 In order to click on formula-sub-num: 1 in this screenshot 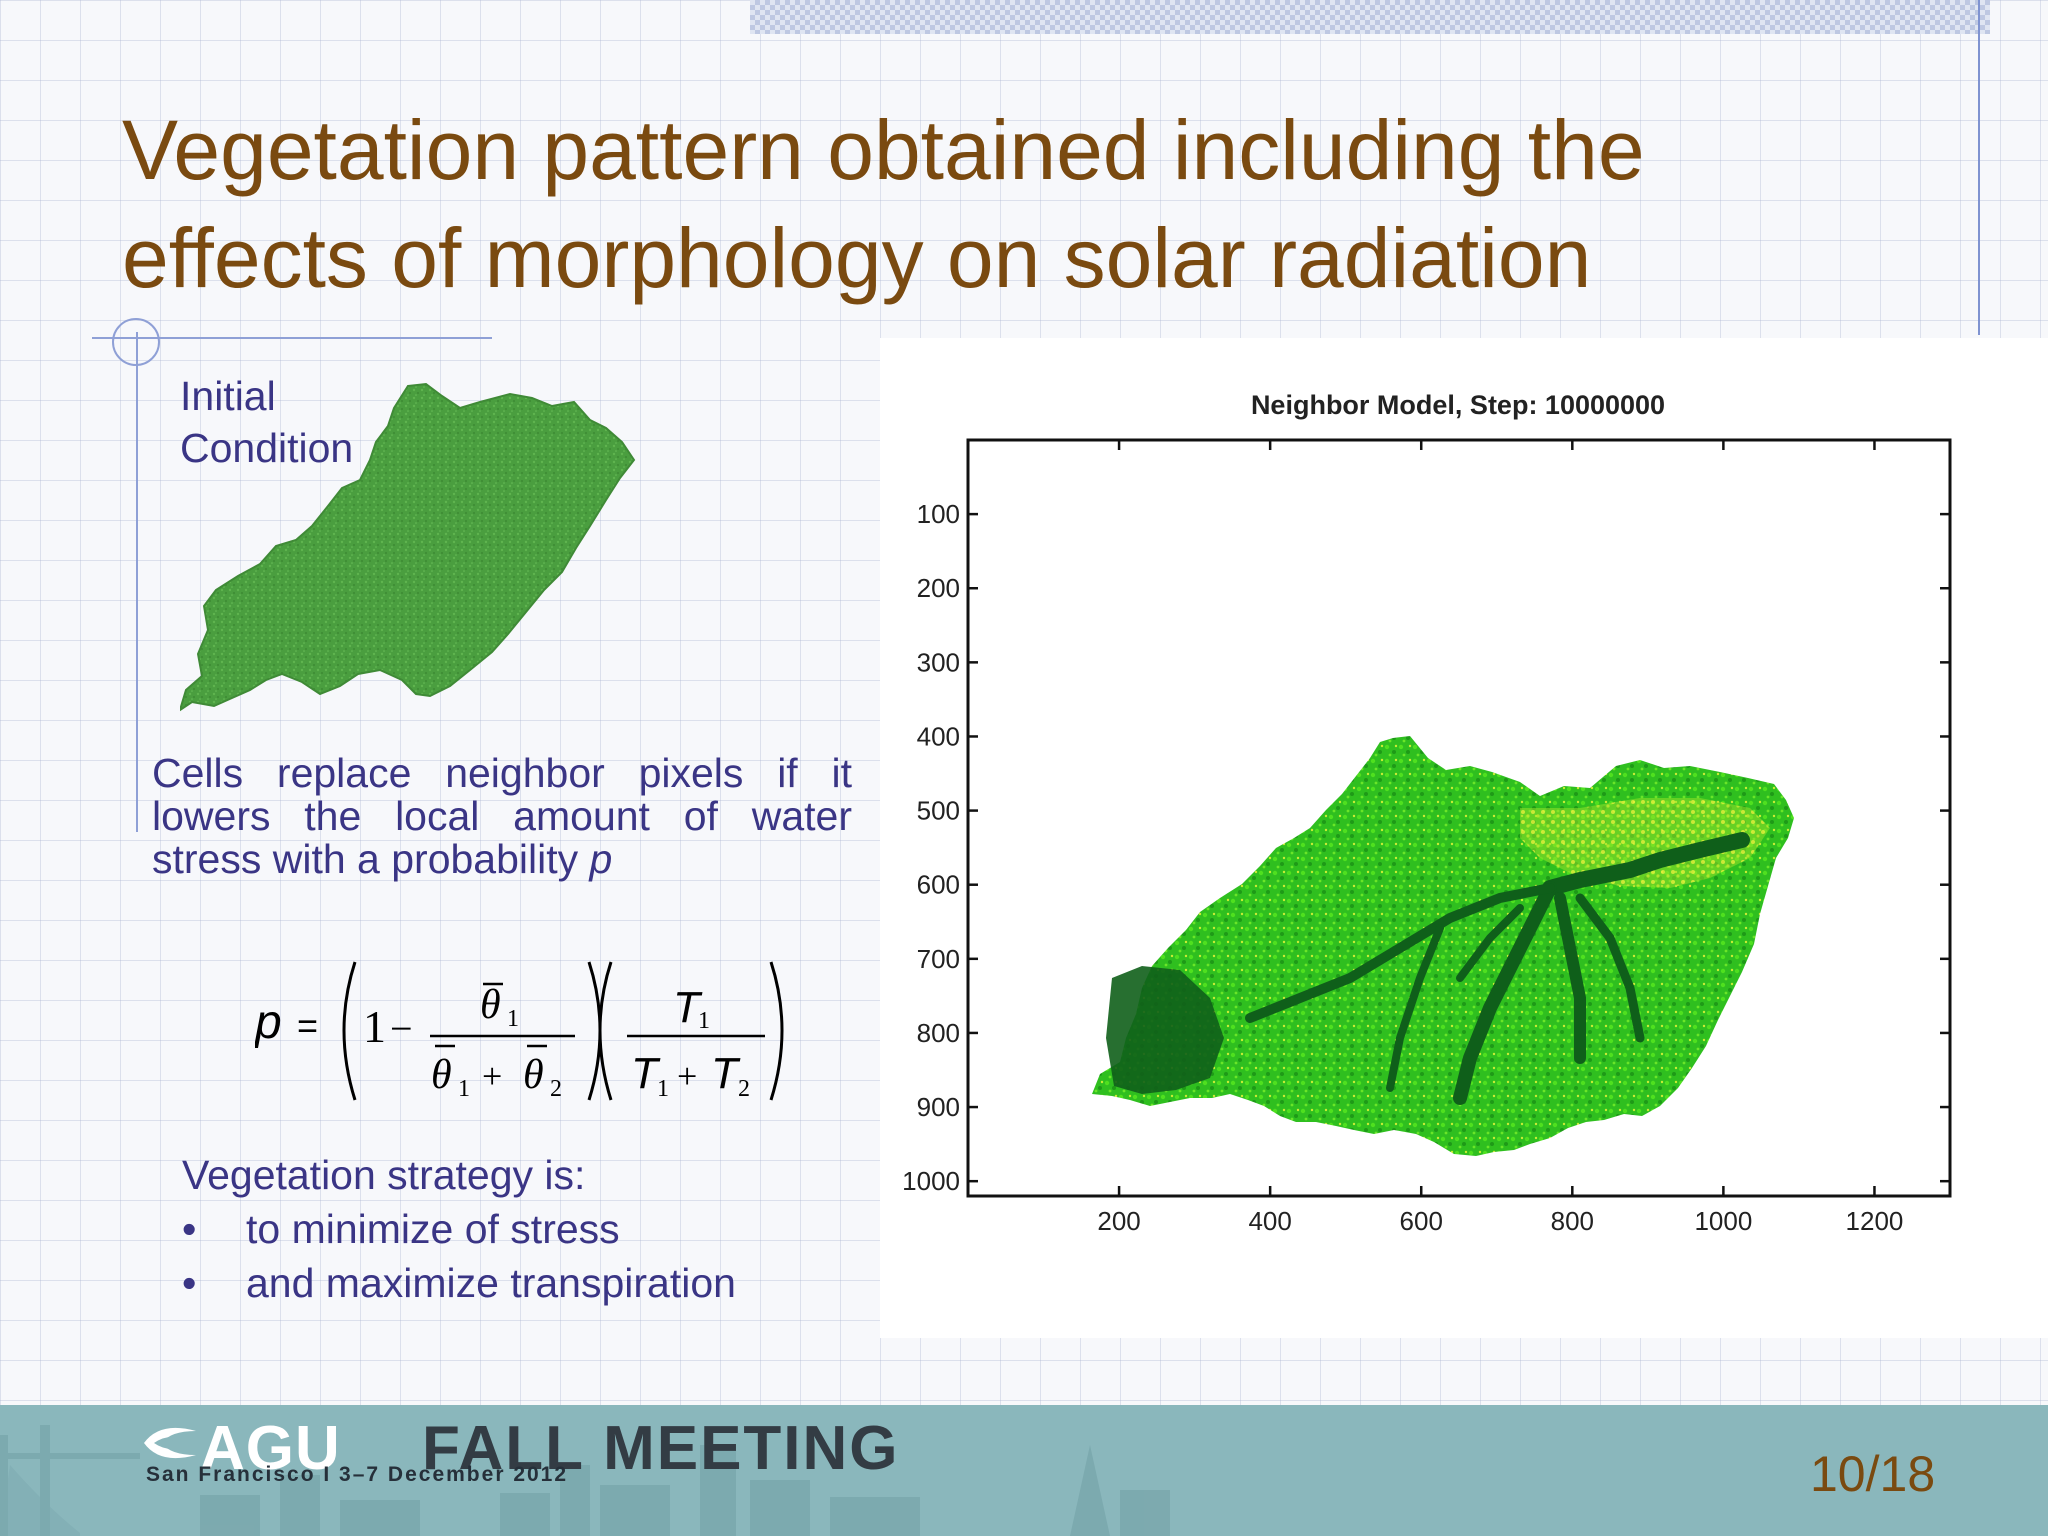, I will do `click(513, 1019)`.